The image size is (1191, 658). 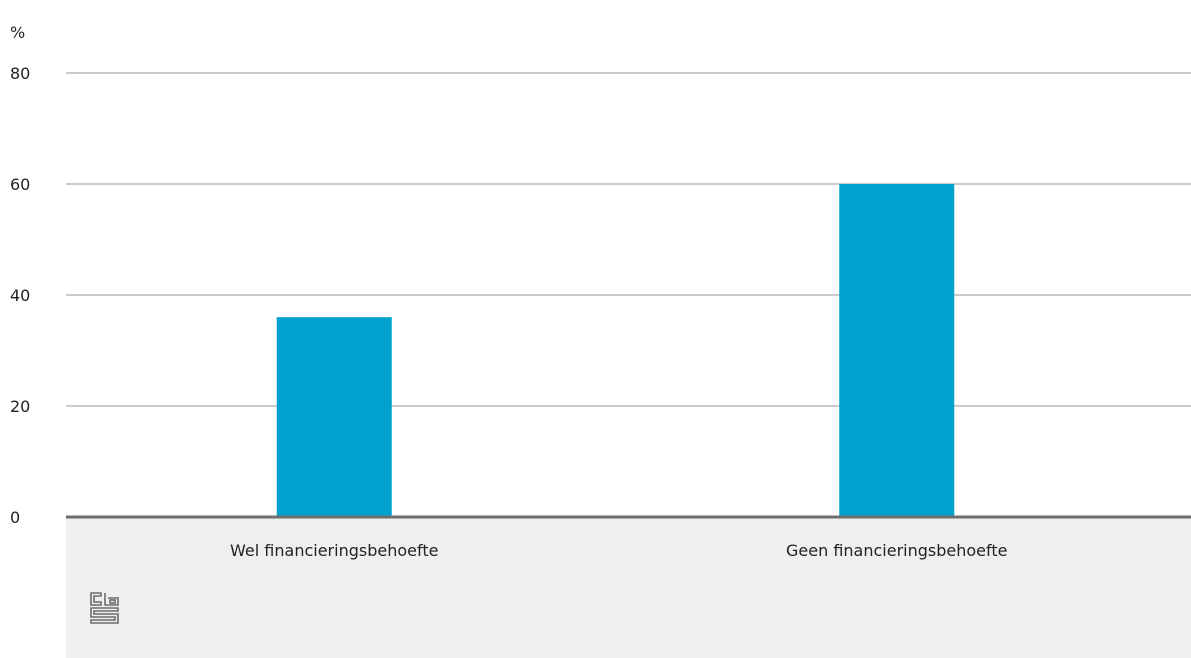 I want to click on y-tick-labels: 0 20 40 60 80, so click(x=20, y=295).